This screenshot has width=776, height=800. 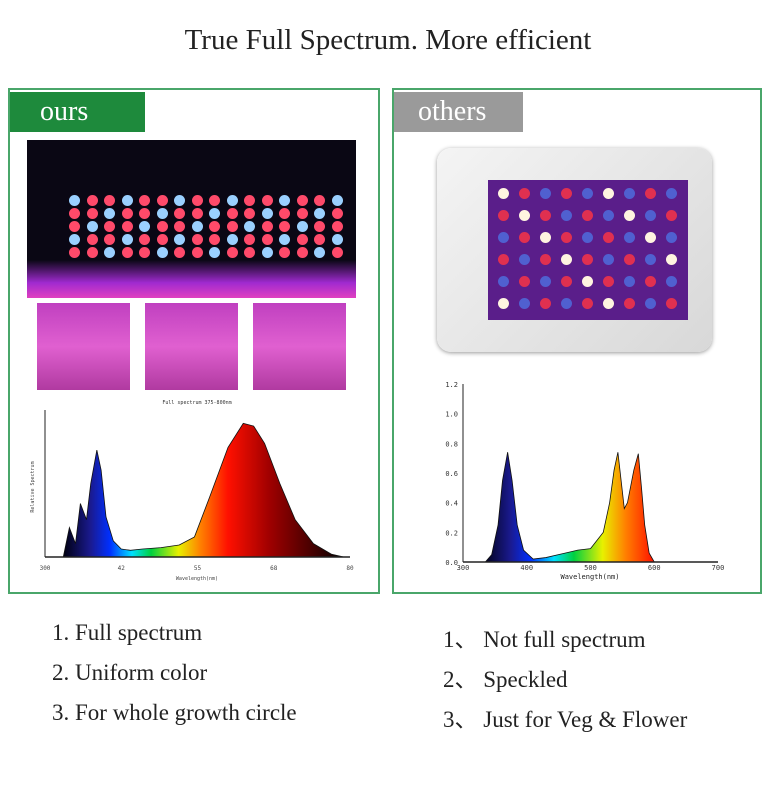 I want to click on x-tick-label: 55, so click(x=198, y=568).